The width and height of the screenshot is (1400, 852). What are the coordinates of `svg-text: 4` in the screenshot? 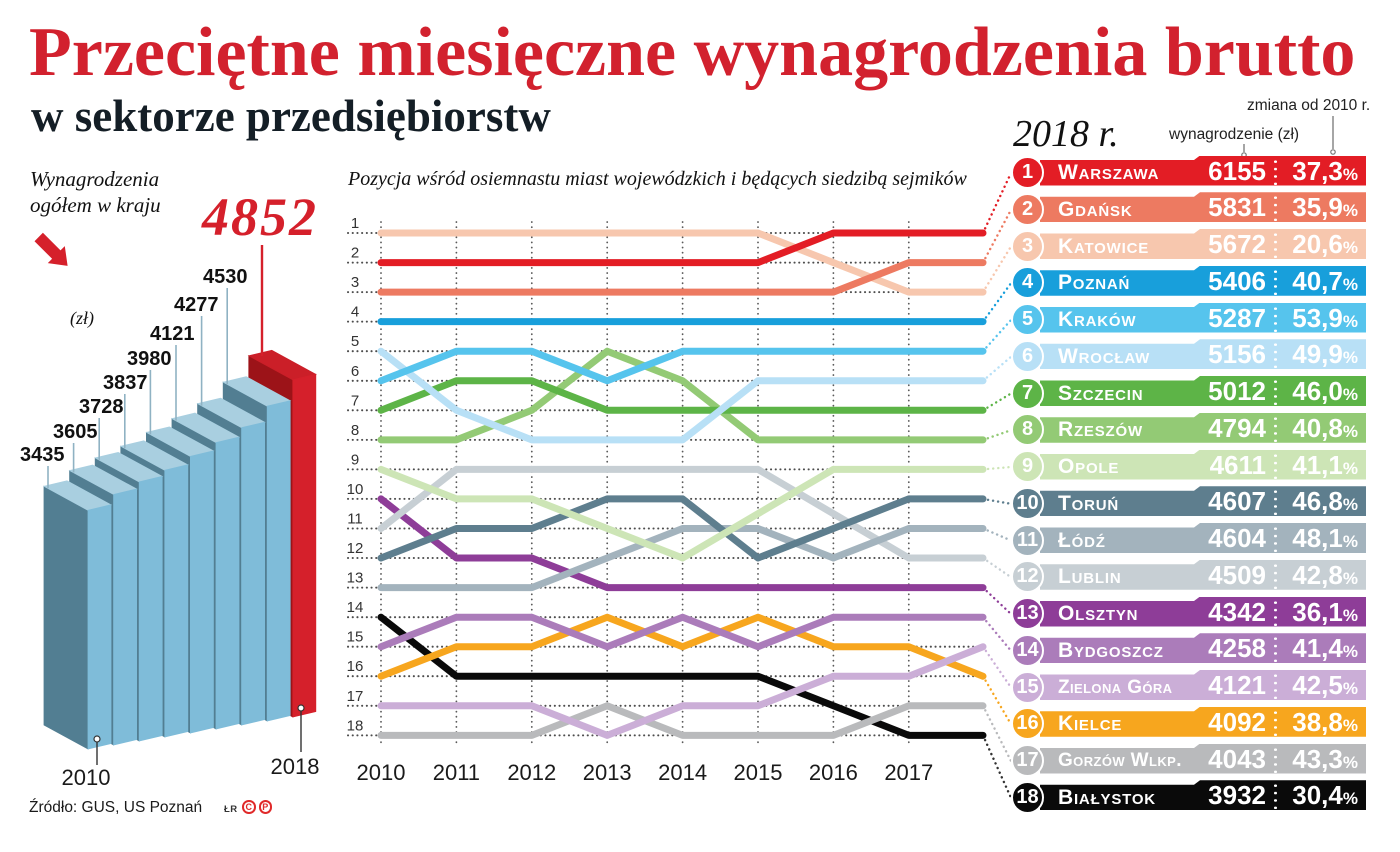 It's located at (355, 312).